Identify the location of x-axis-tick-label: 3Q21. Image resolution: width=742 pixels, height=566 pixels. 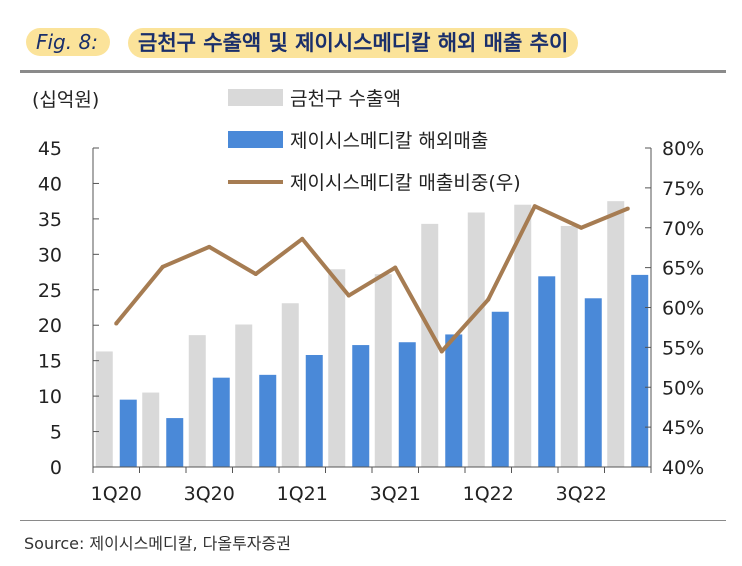
(395, 494).